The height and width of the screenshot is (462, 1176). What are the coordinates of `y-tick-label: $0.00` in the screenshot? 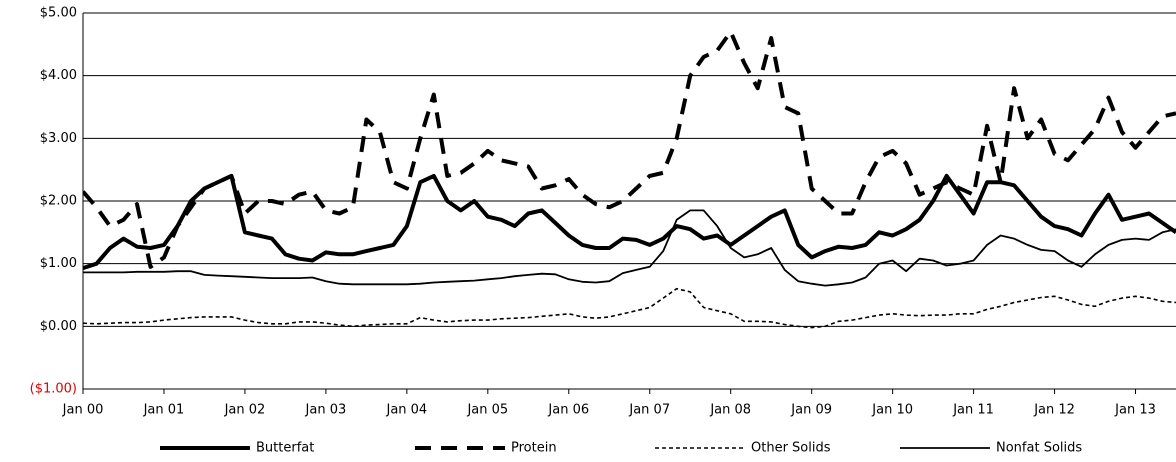 It's located at (58, 326).